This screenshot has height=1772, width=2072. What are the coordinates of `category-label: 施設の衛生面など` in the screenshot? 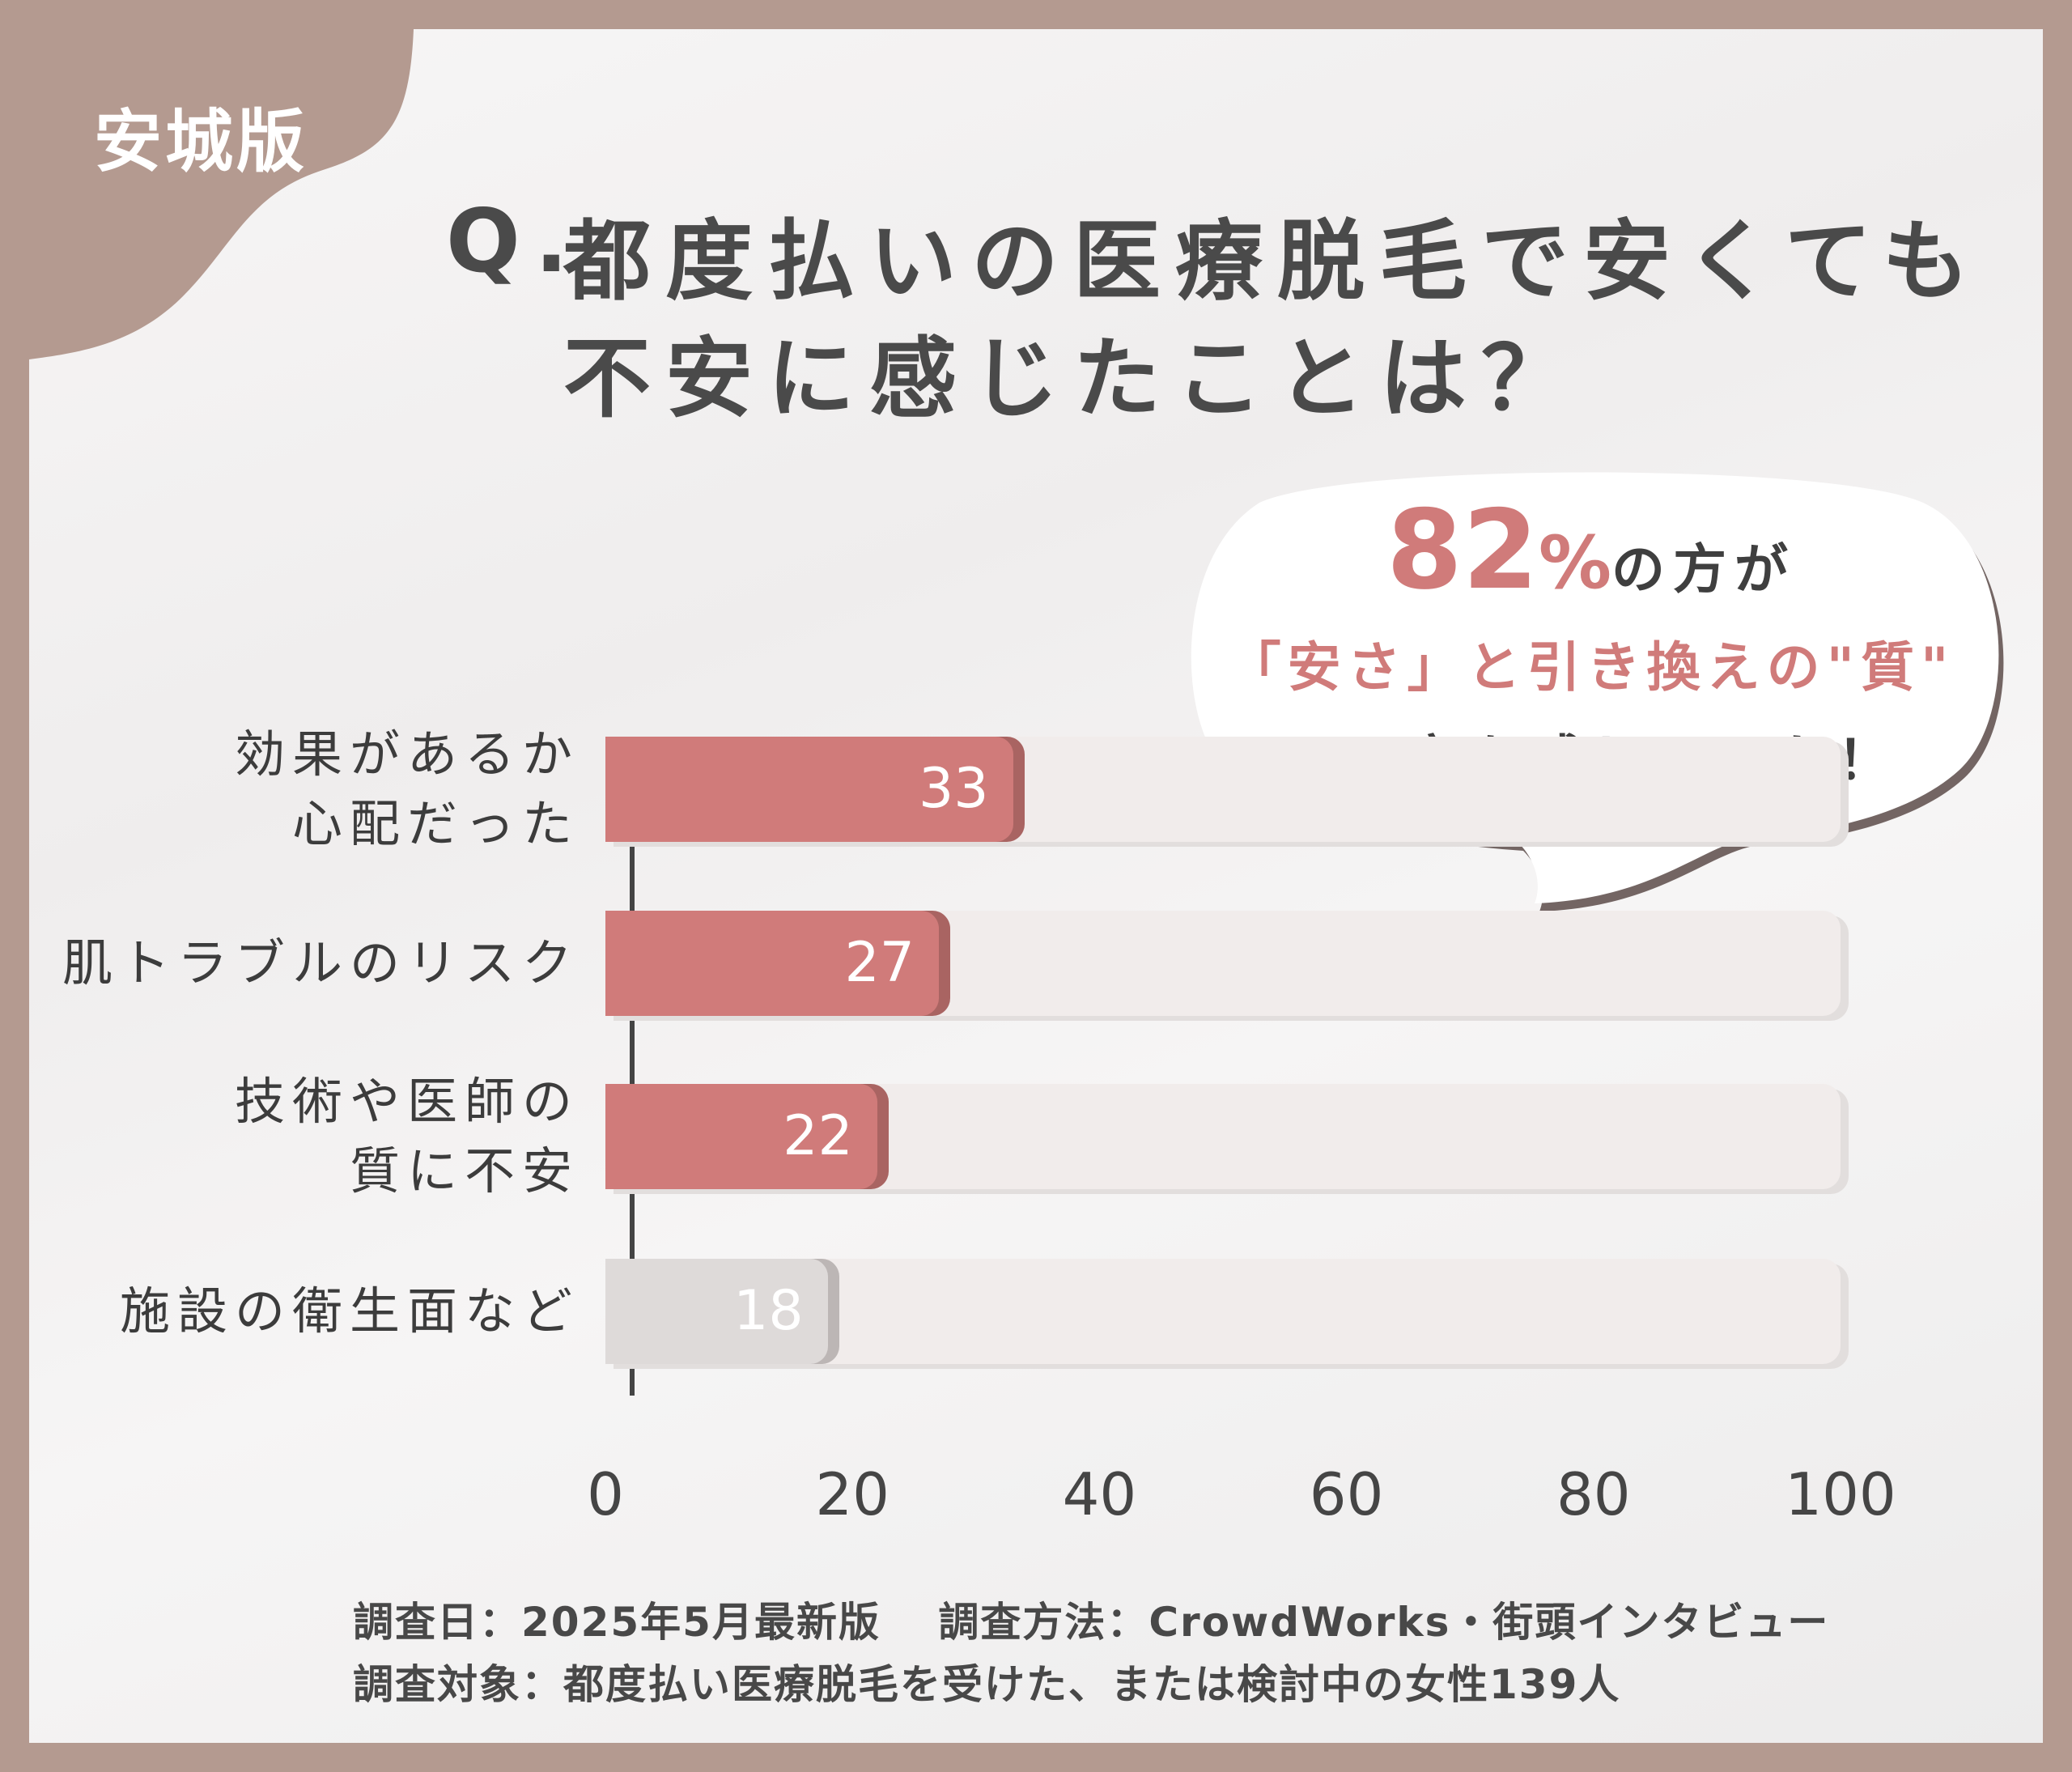 It's located at (350, 1311).